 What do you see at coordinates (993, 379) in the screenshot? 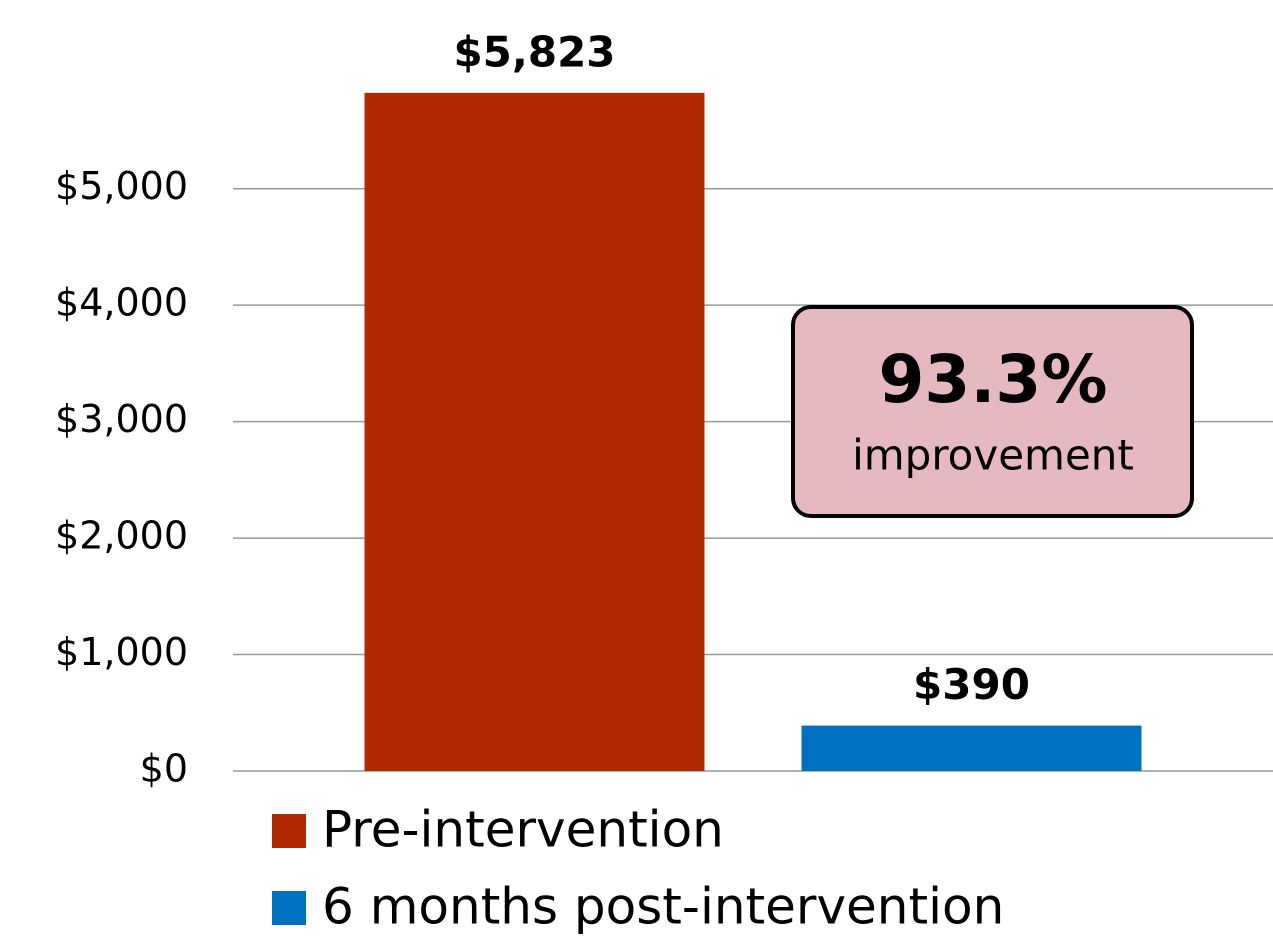
I see `annotation-value: 93.3%` at bounding box center [993, 379].